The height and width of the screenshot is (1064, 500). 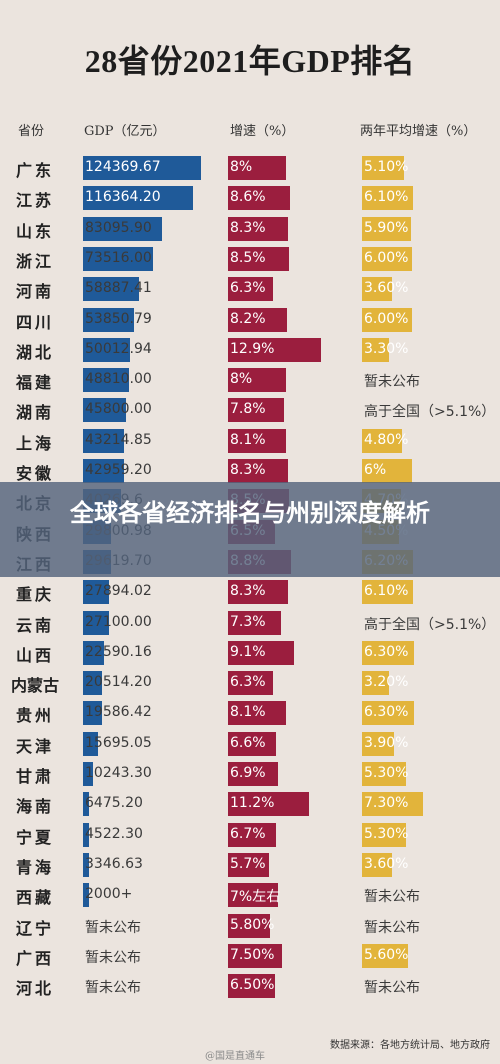 I want to click on header-gdp: GDP（亿元）, so click(x=125, y=131).